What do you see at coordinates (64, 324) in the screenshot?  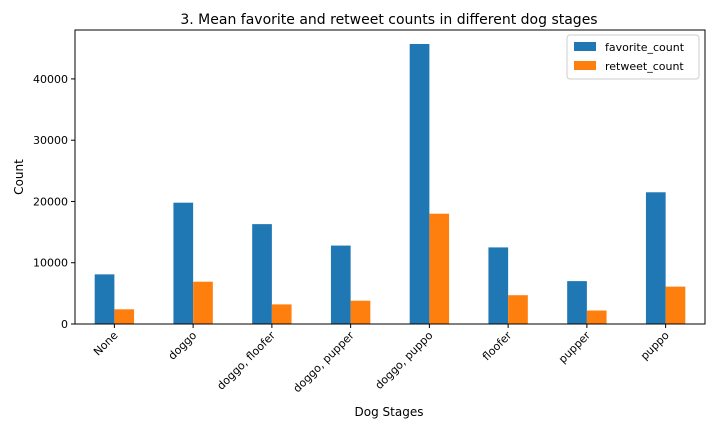 I see `y-tick-label: 0` at bounding box center [64, 324].